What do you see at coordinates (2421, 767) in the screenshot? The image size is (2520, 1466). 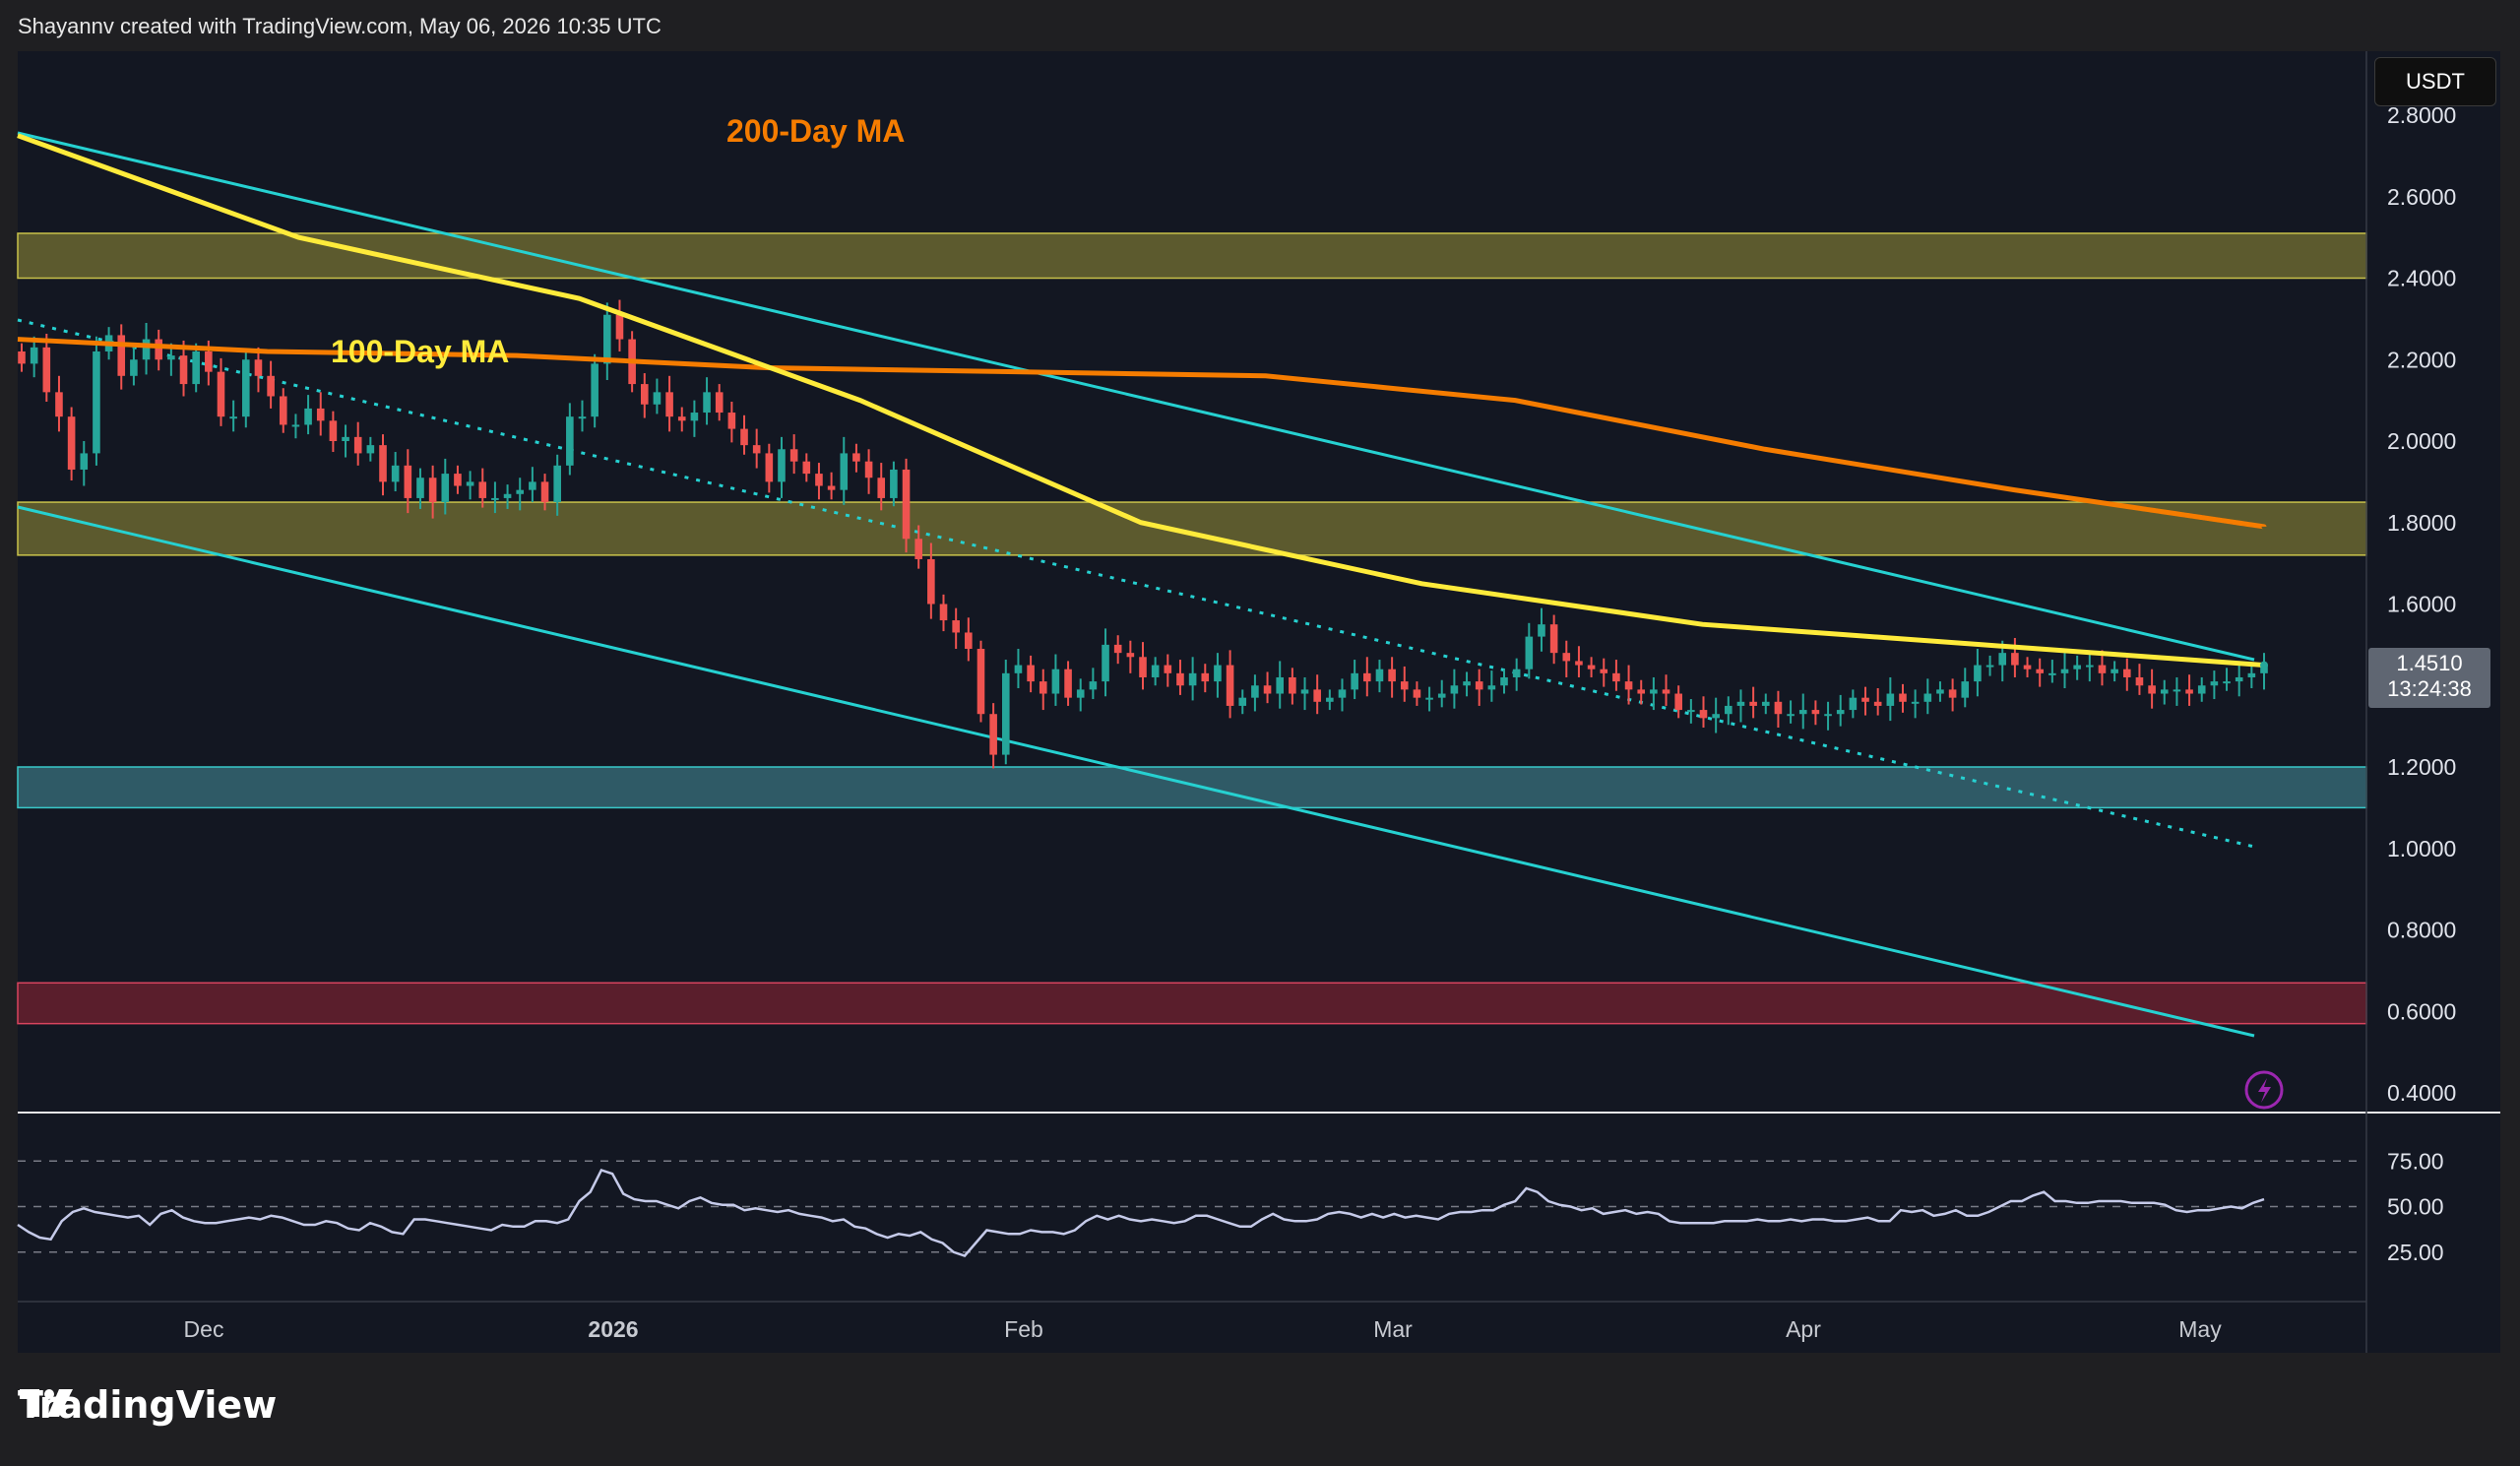 I see `price-tick-label: 1.2000` at bounding box center [2421, 767].